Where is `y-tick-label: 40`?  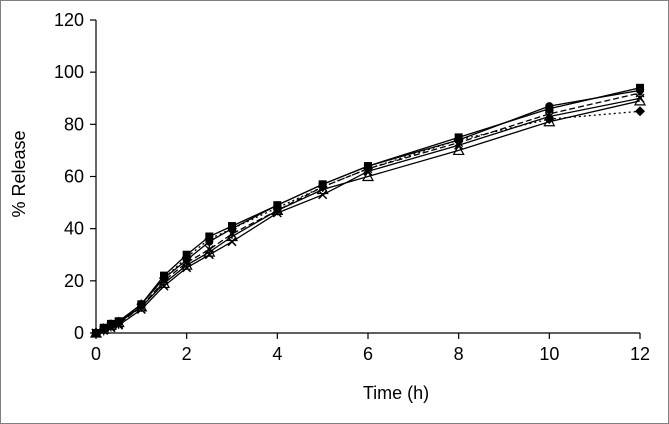 y-tick-label: 40 is located at coordinates (74, 229).